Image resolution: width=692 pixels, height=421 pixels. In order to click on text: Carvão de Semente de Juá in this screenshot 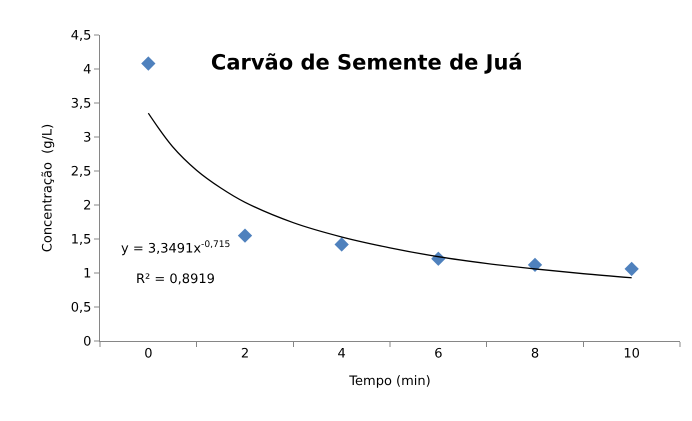, I will do `click(366, 62)`.